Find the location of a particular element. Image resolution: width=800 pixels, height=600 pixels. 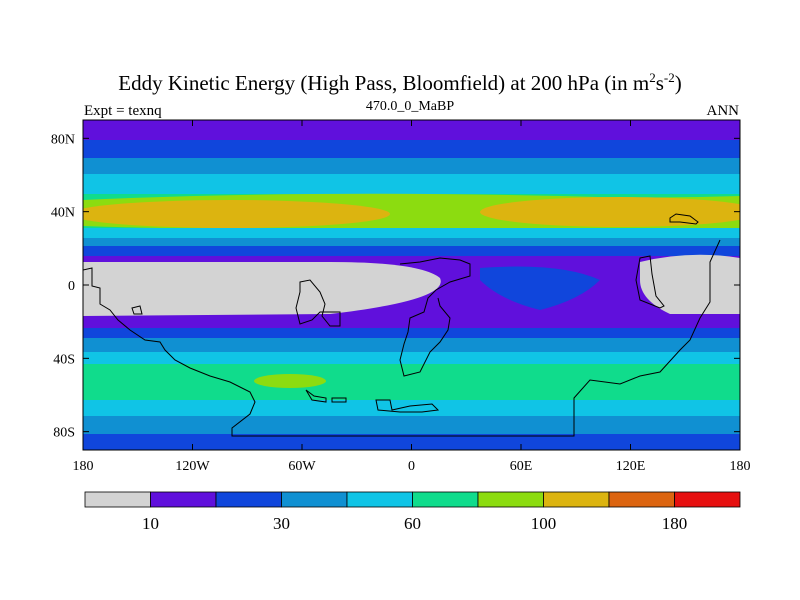

band-s5 is located at coordinates (411, 409).